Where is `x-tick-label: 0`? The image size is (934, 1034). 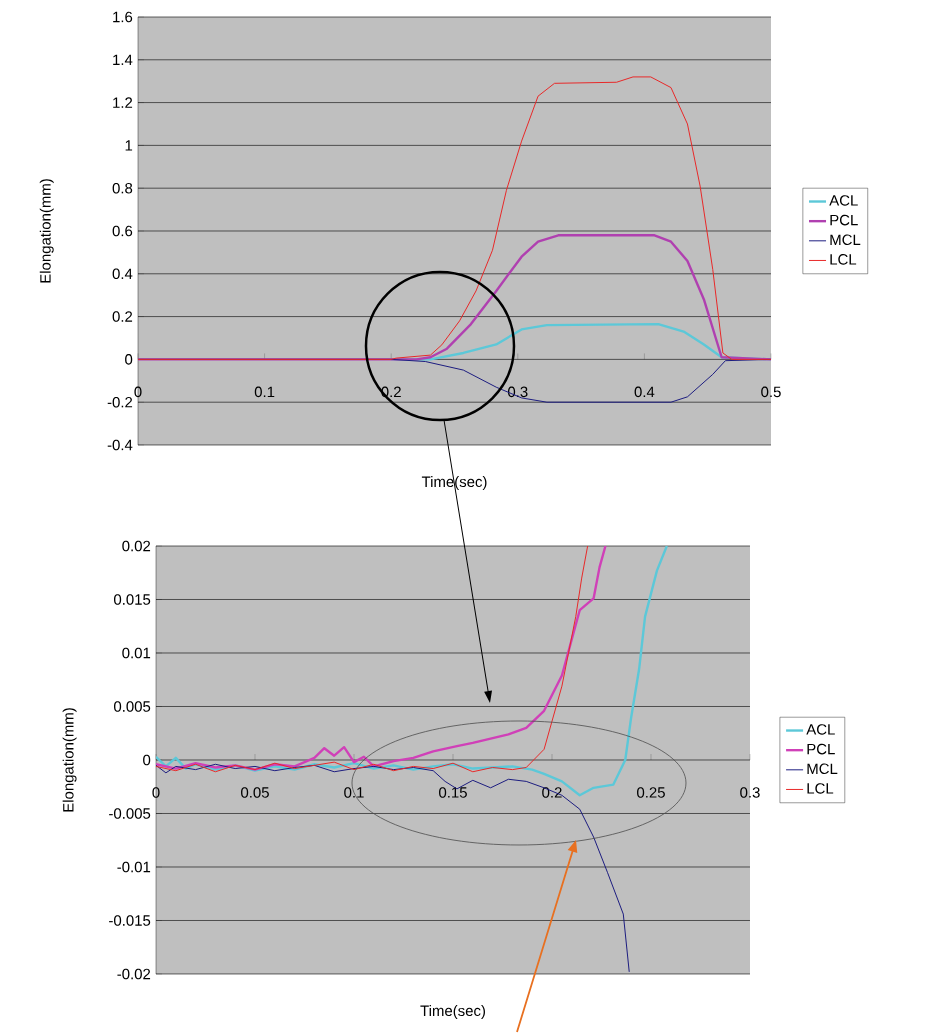 x-tick-label: 0 is located at coordinates (156, 792).